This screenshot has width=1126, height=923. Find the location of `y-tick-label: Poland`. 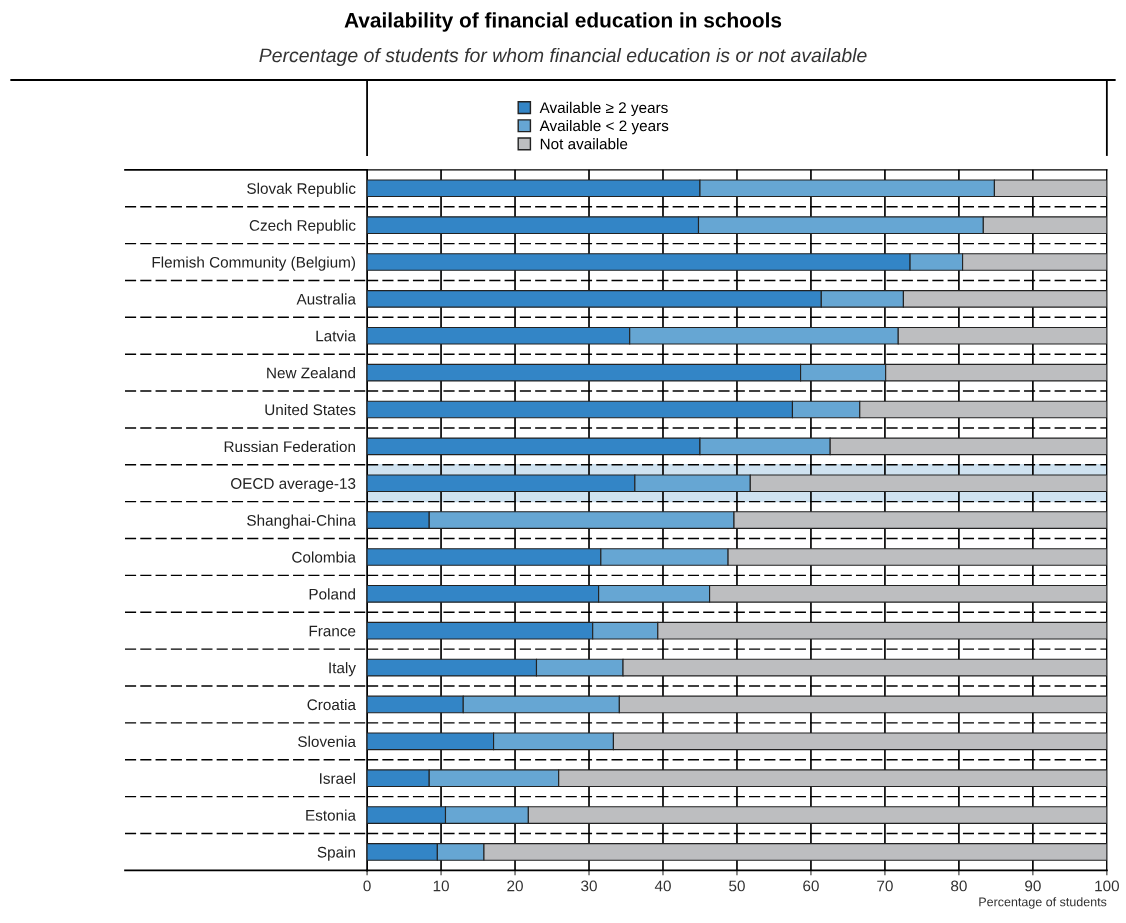

y-tick-label: Poland is located at coordinates (332, 594).